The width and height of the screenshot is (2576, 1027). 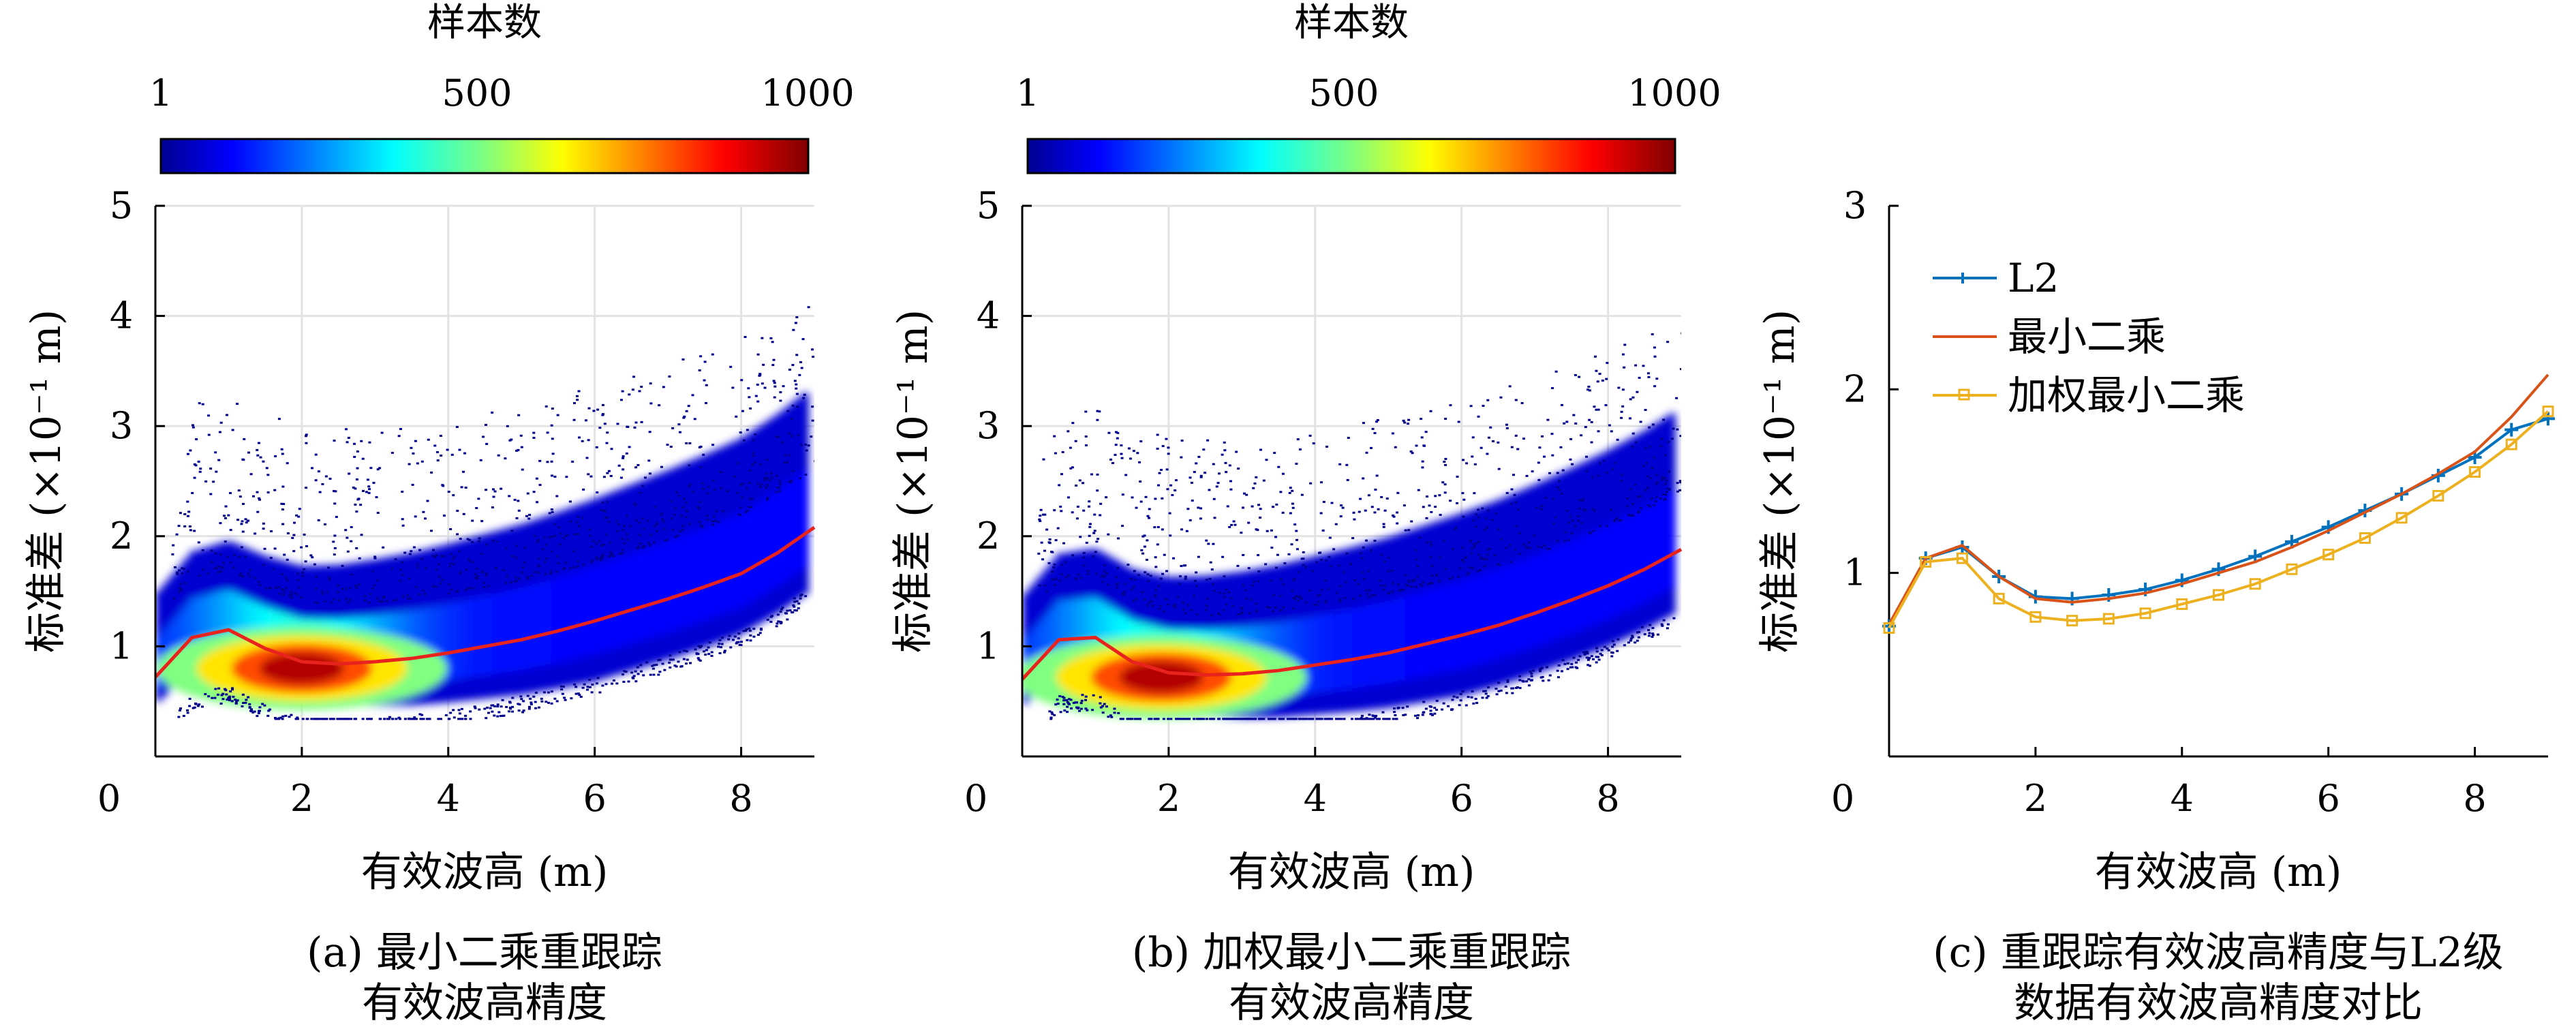 I want to click on ylabel-c: 标准差 (×10⁻¹ m), so click(x=1780, y=481).